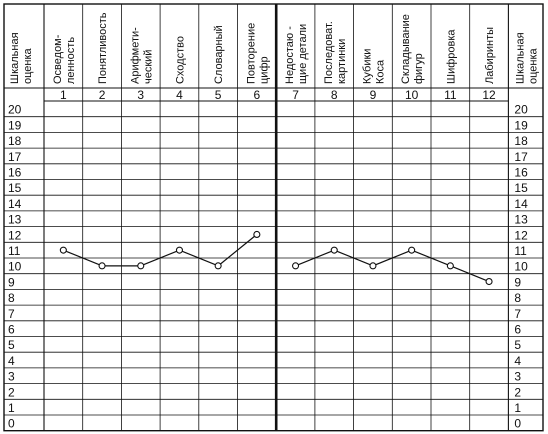  Describe the element at coordinates (450, 95) in the screenshot. I see `subtest-number-11: 11` at that location.